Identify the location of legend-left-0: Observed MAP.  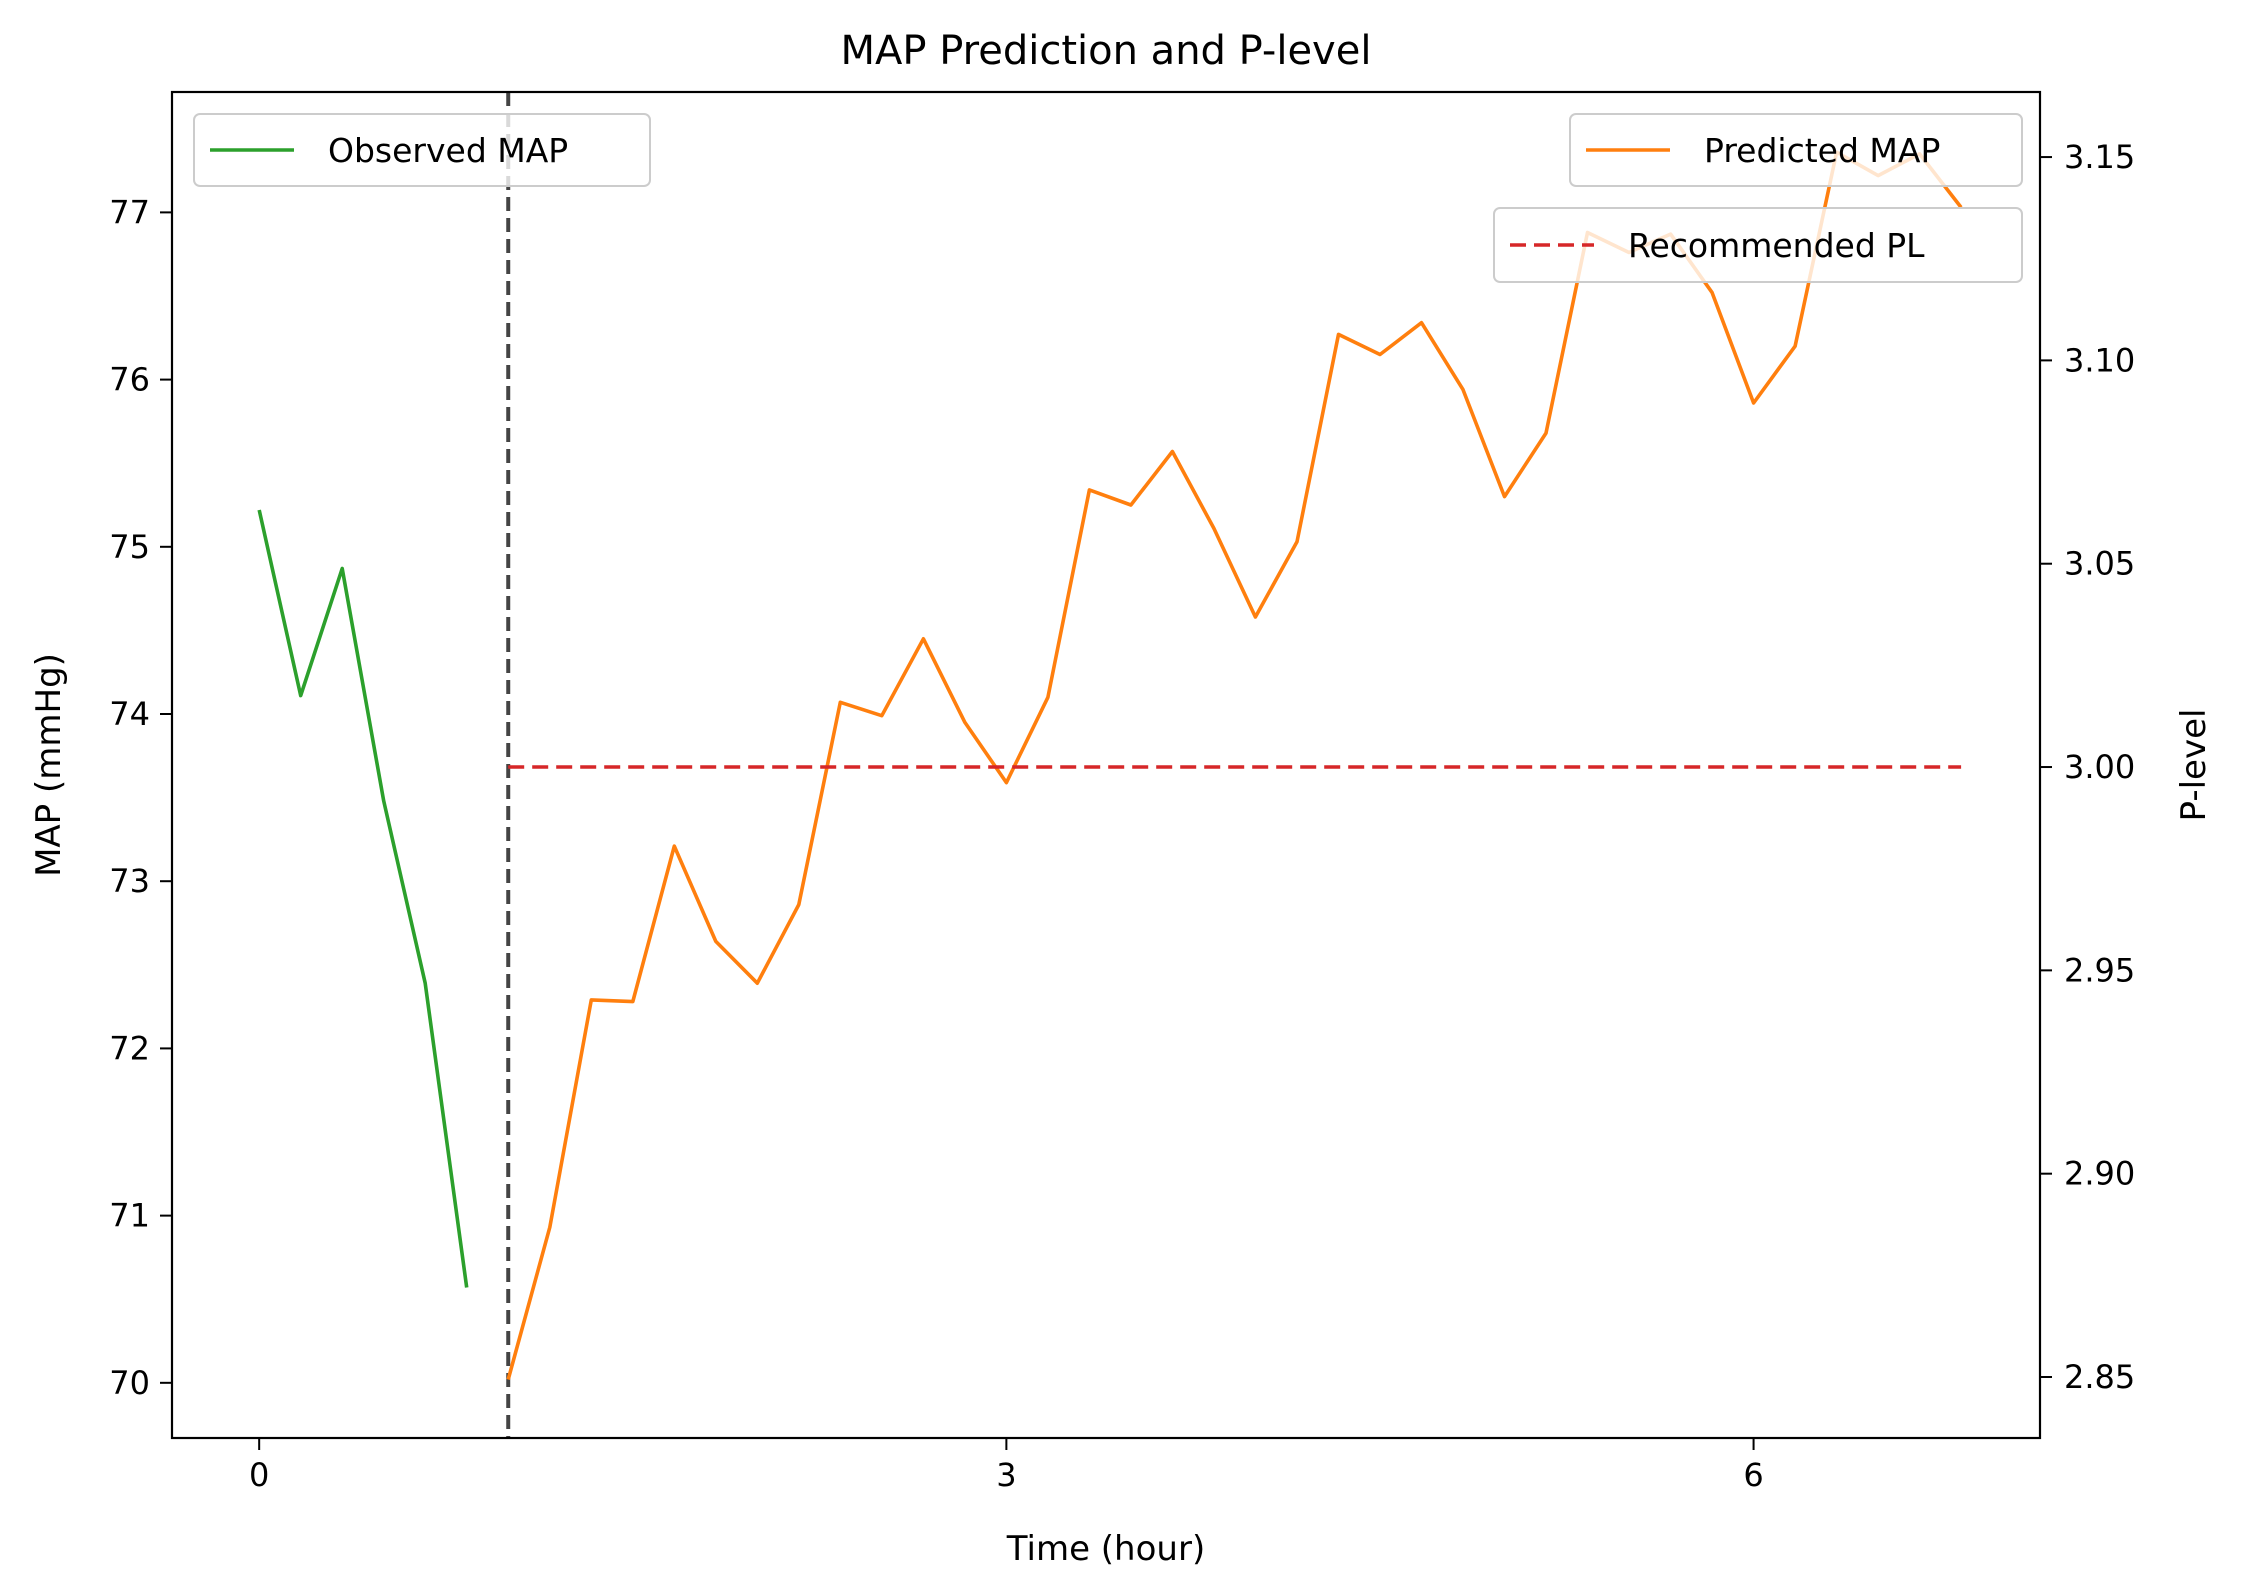
(422, 150).